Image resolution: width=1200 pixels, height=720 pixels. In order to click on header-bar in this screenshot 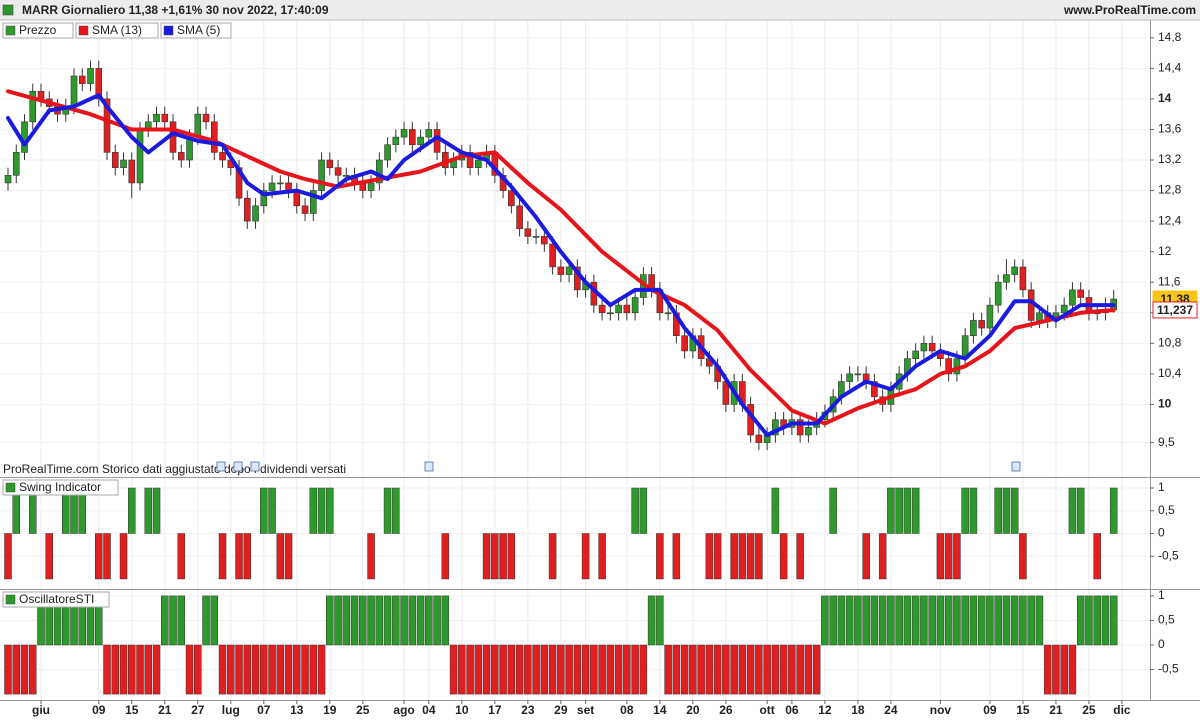, I will do `click(600, 10)`.